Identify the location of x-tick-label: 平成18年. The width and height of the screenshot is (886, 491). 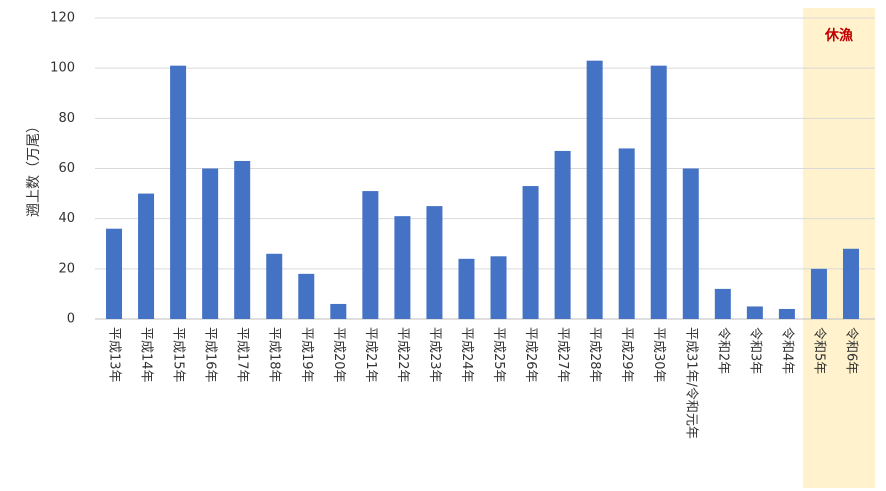
(274, 355).